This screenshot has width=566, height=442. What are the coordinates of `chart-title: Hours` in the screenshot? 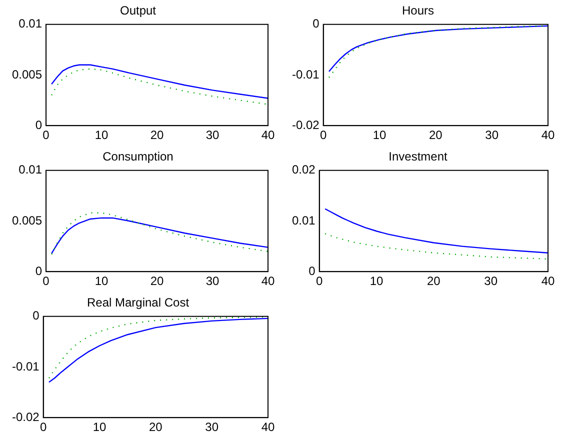 It's located at (418, 11).